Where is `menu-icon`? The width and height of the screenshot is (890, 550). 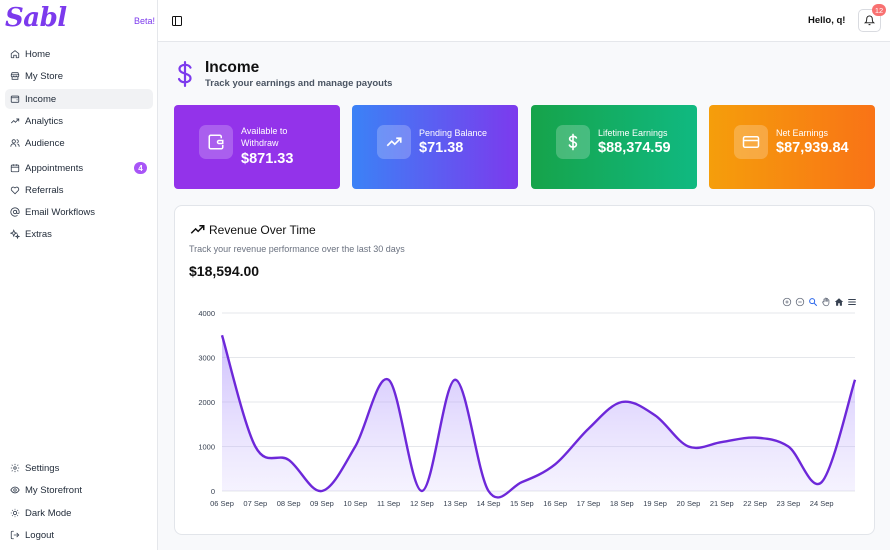 menu-icon is located at coordinates (851, 301).